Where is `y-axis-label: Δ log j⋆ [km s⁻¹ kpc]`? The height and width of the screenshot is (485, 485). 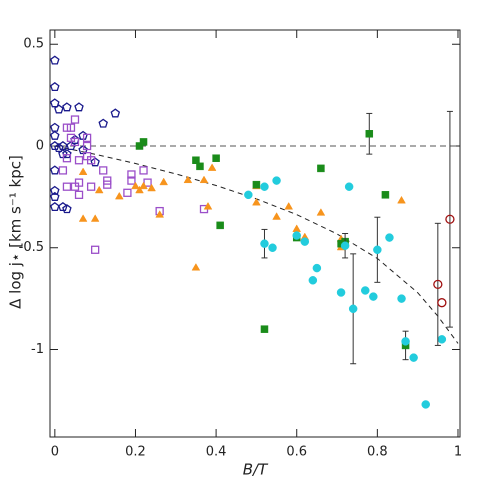
y-axis-label: Δ log j⋆ [km s⁻¹ kpc] is located at coordinates (16, 232).